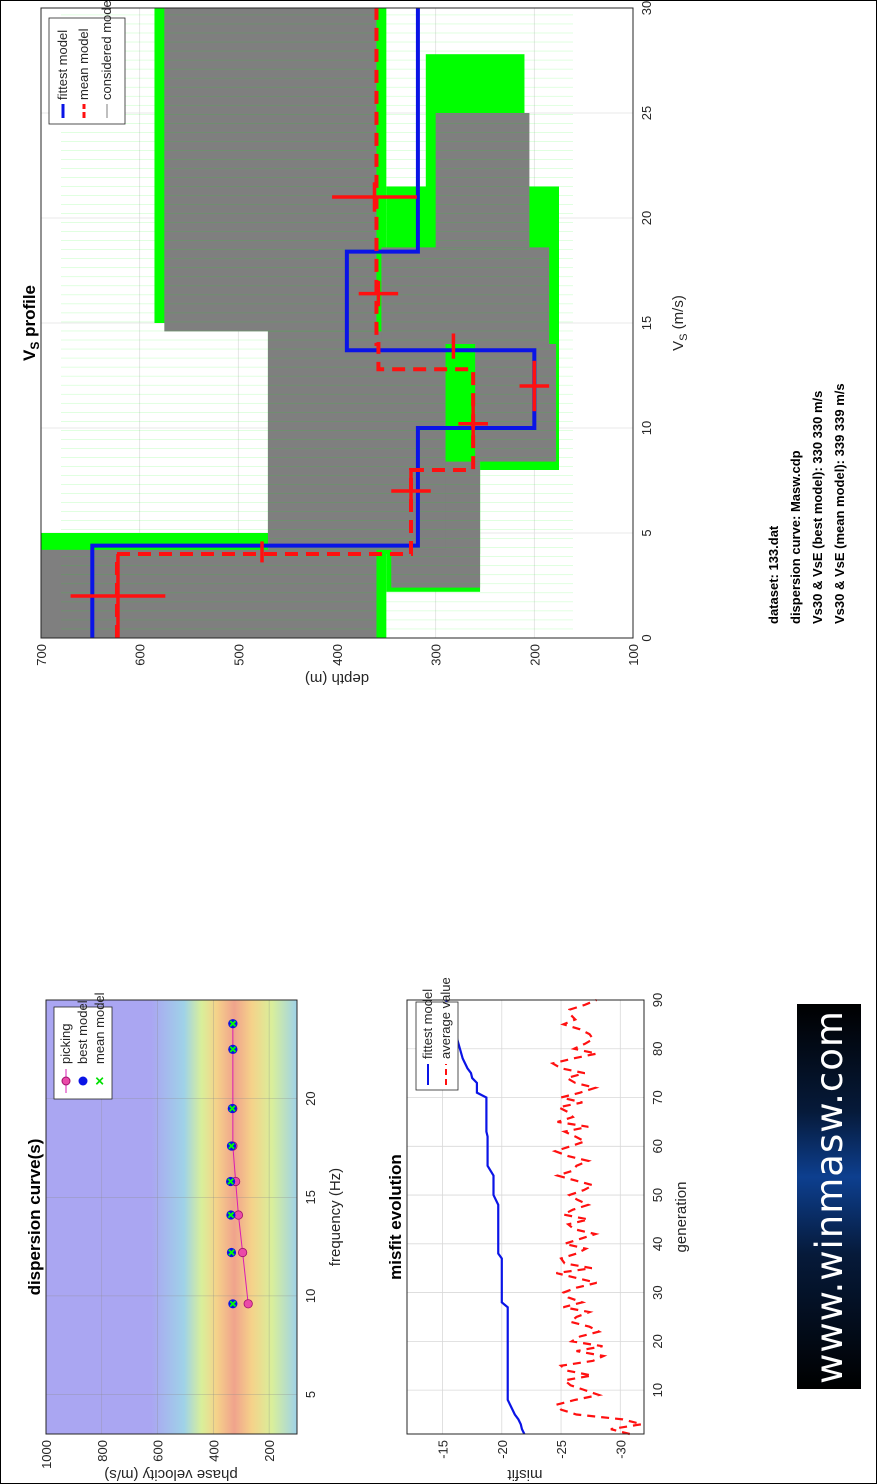 This screenshot has width=877, height=1484. Describe the element at coordinates (395, 1217) in the screenshot. I see `misfit-title: misfit evolution` at that location.